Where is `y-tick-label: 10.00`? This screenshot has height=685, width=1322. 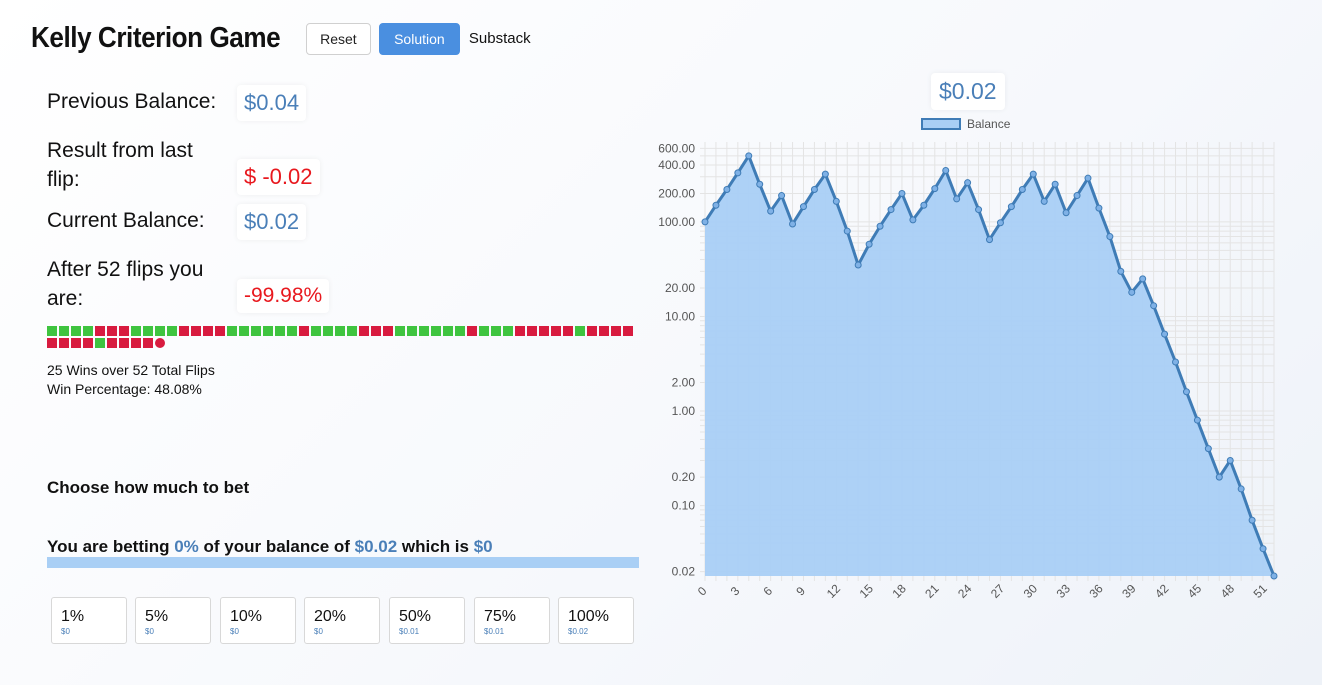
y-tick-label: 10.00 is located at coordinates (680, 316).